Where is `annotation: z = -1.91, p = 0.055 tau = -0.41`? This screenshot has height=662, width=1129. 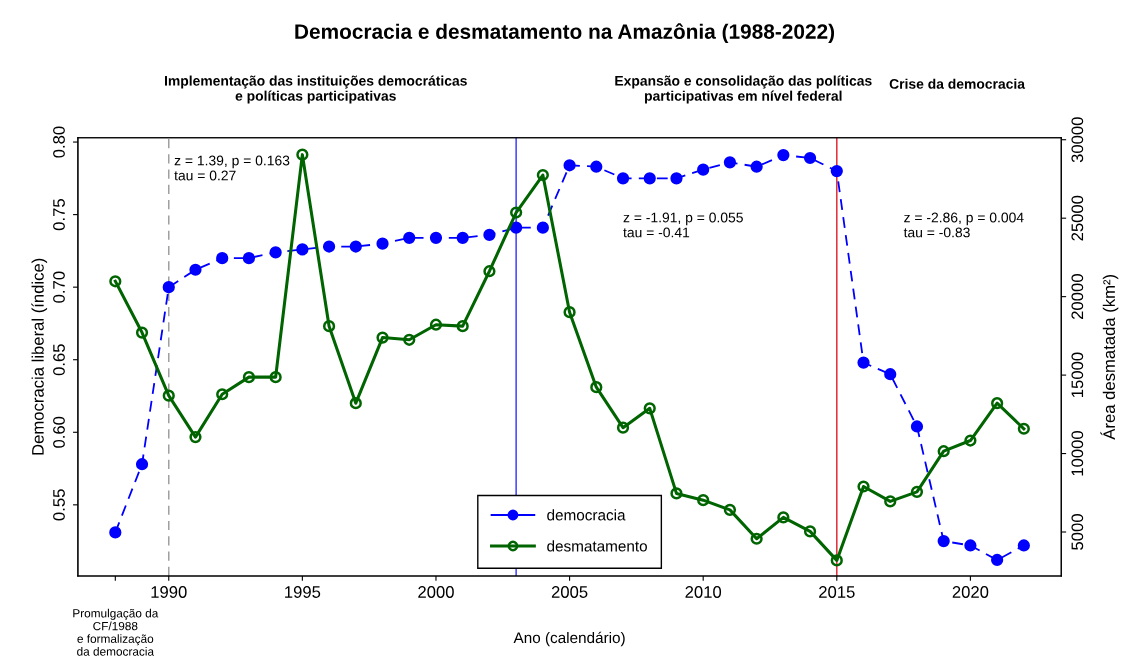 annotation: z = -1.91, p = 0.055 tau = -0.41 is located at coordinates (683, 225).